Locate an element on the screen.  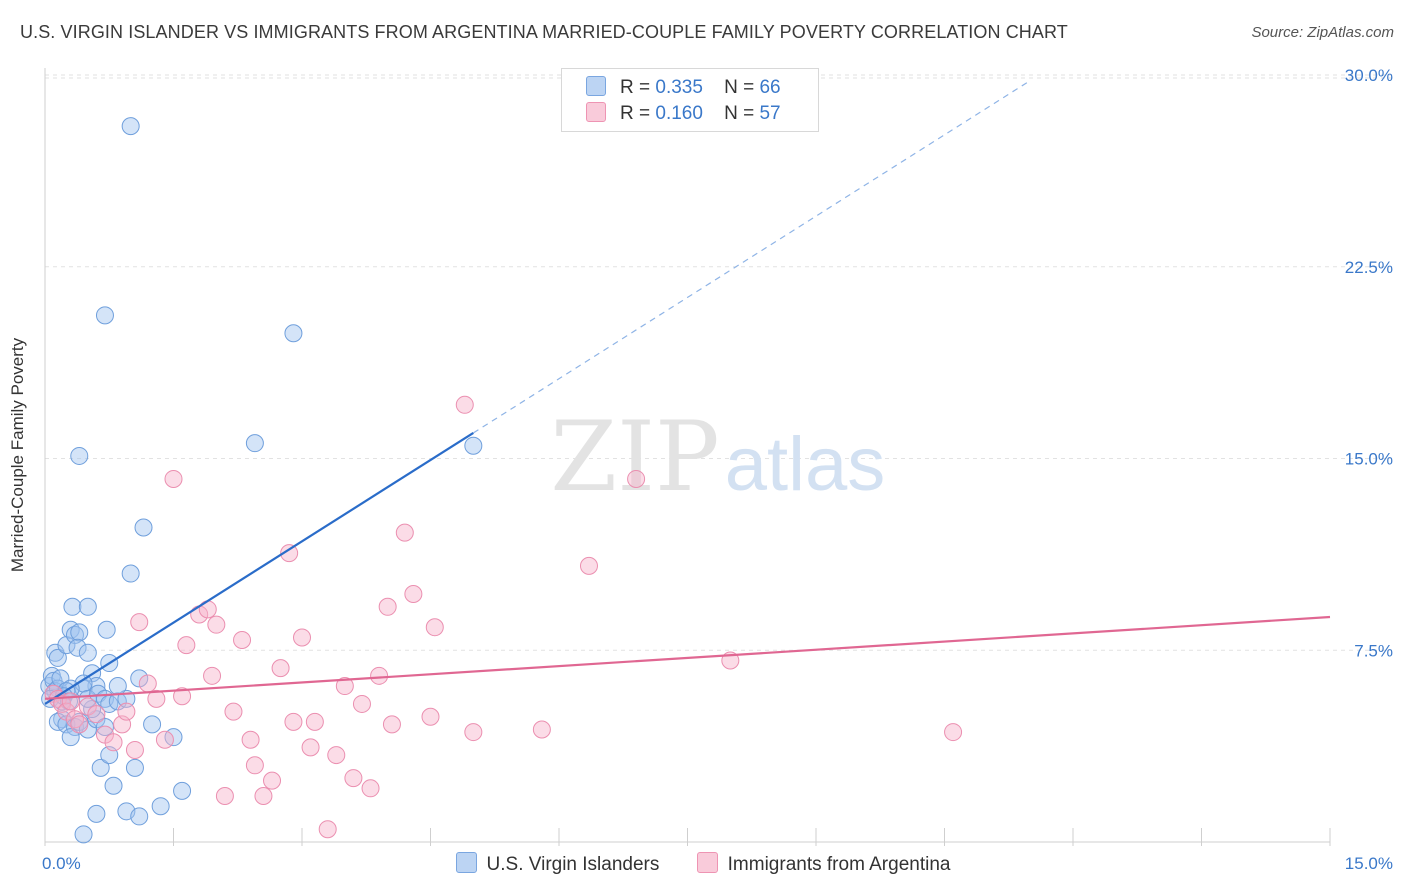
x-tick-label-max: 15.0% is located at coordinates (1369, 863).